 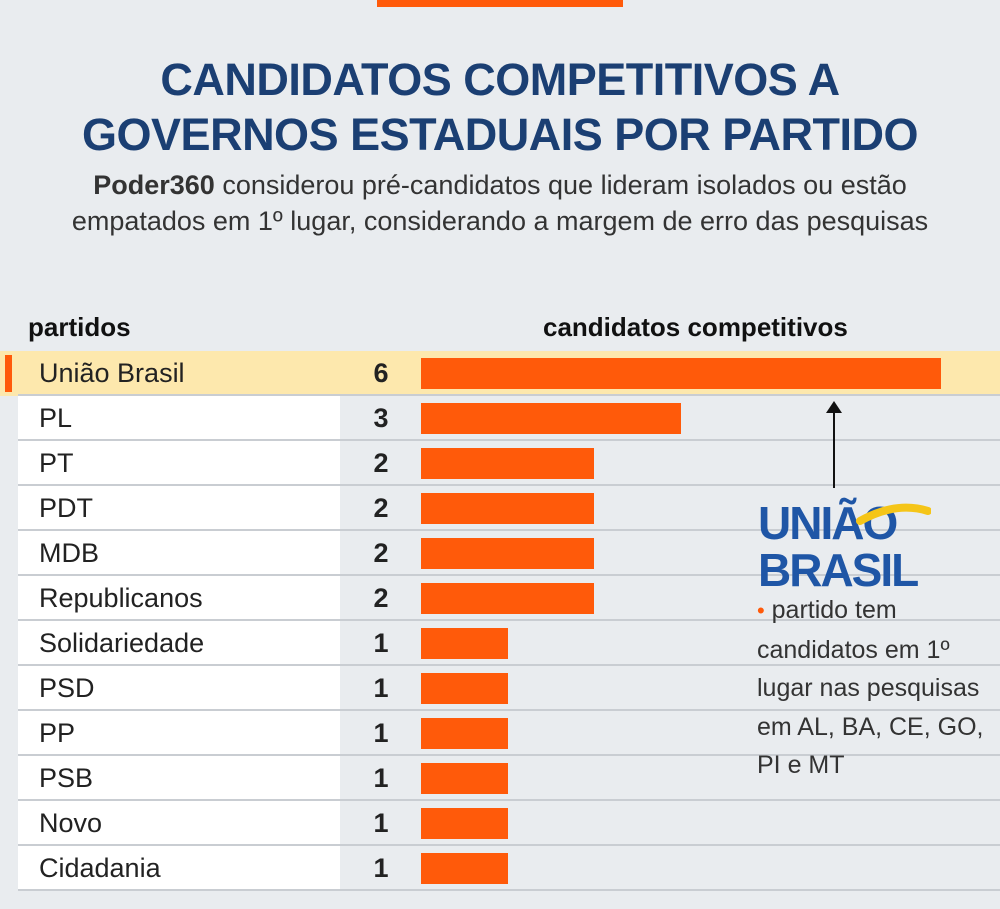 I want to click on bar-row: PL 3, so click(x=500, y=418).